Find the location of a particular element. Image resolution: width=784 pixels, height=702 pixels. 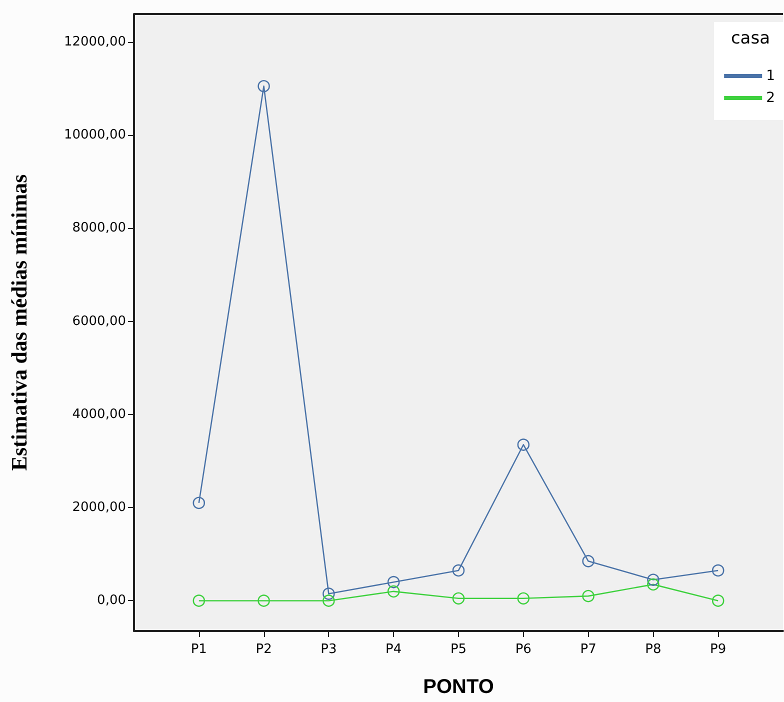

x-tick-label: P6 is located at coordinates (523, 649).